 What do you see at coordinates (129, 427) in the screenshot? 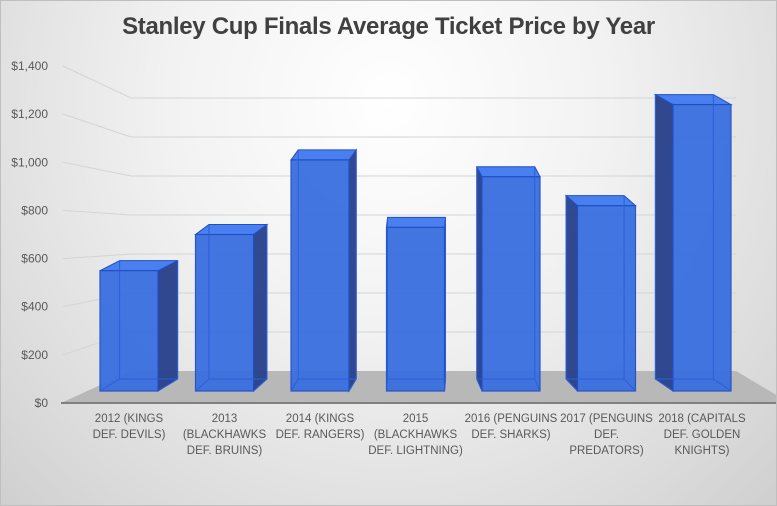
I see `x-tick-label: 2012 (KINGS DEF. DEVILS)` at bounding box center [129, 427].